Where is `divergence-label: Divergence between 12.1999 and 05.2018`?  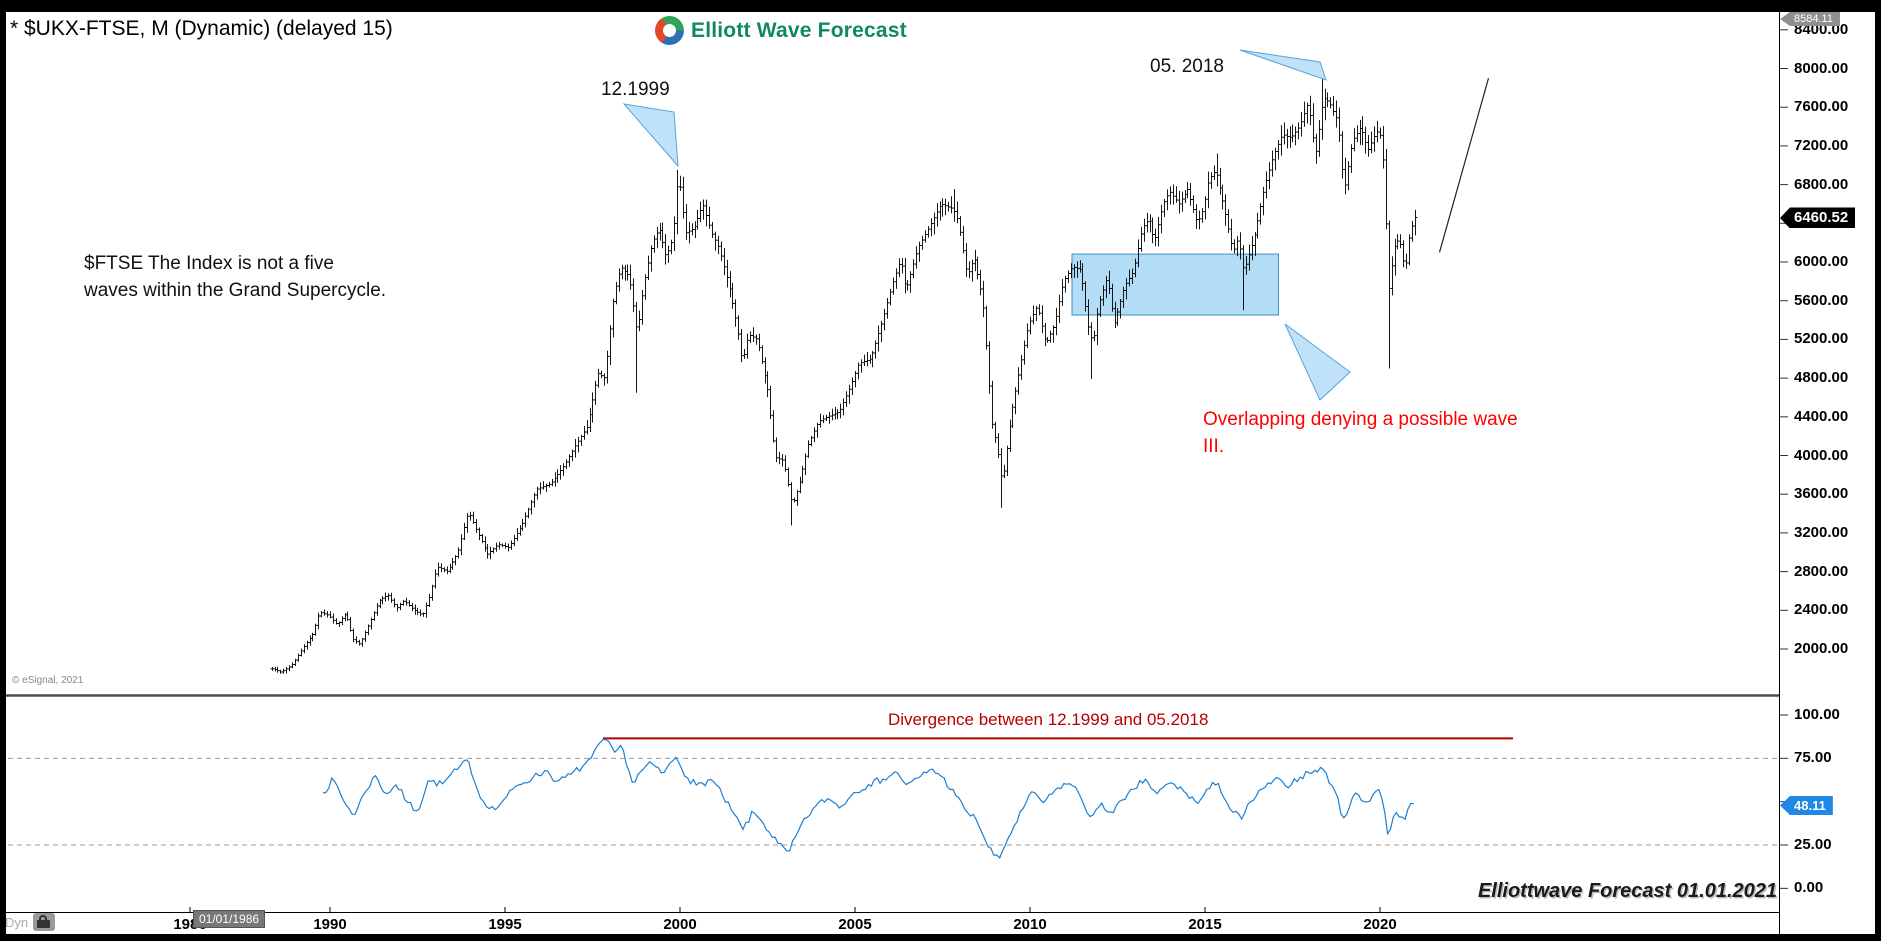
divergence-label: Divergence between 12.1999 and 05.2018 is located at coordinates (1048, 719).